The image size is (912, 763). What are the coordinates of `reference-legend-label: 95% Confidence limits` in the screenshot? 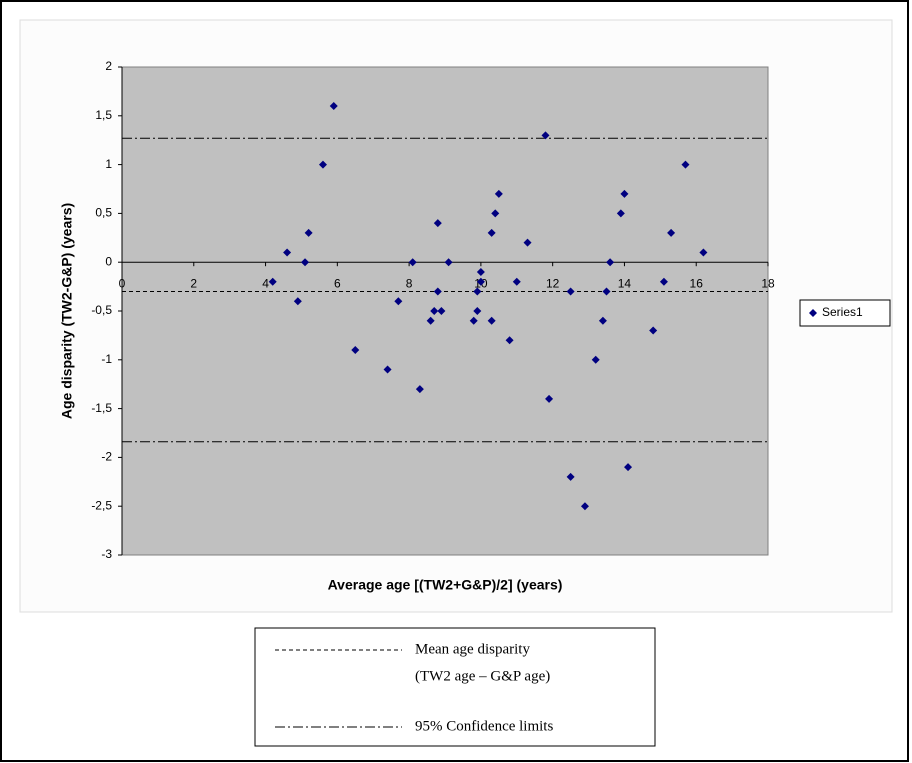 It's located at (484, 726).